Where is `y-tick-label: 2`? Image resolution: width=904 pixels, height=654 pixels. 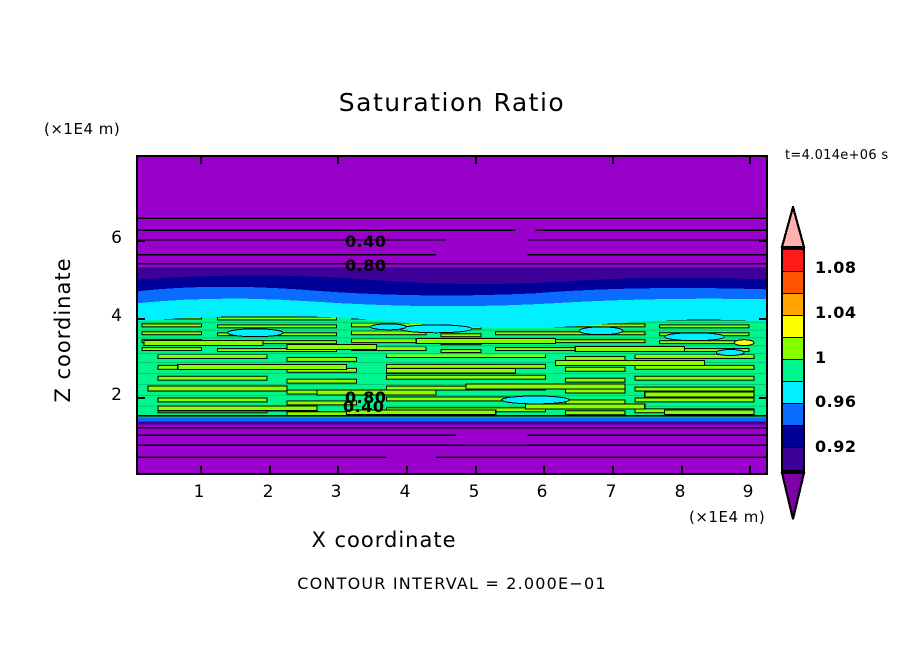
y-tick-label: 2 is located at coordinates (116, 395).